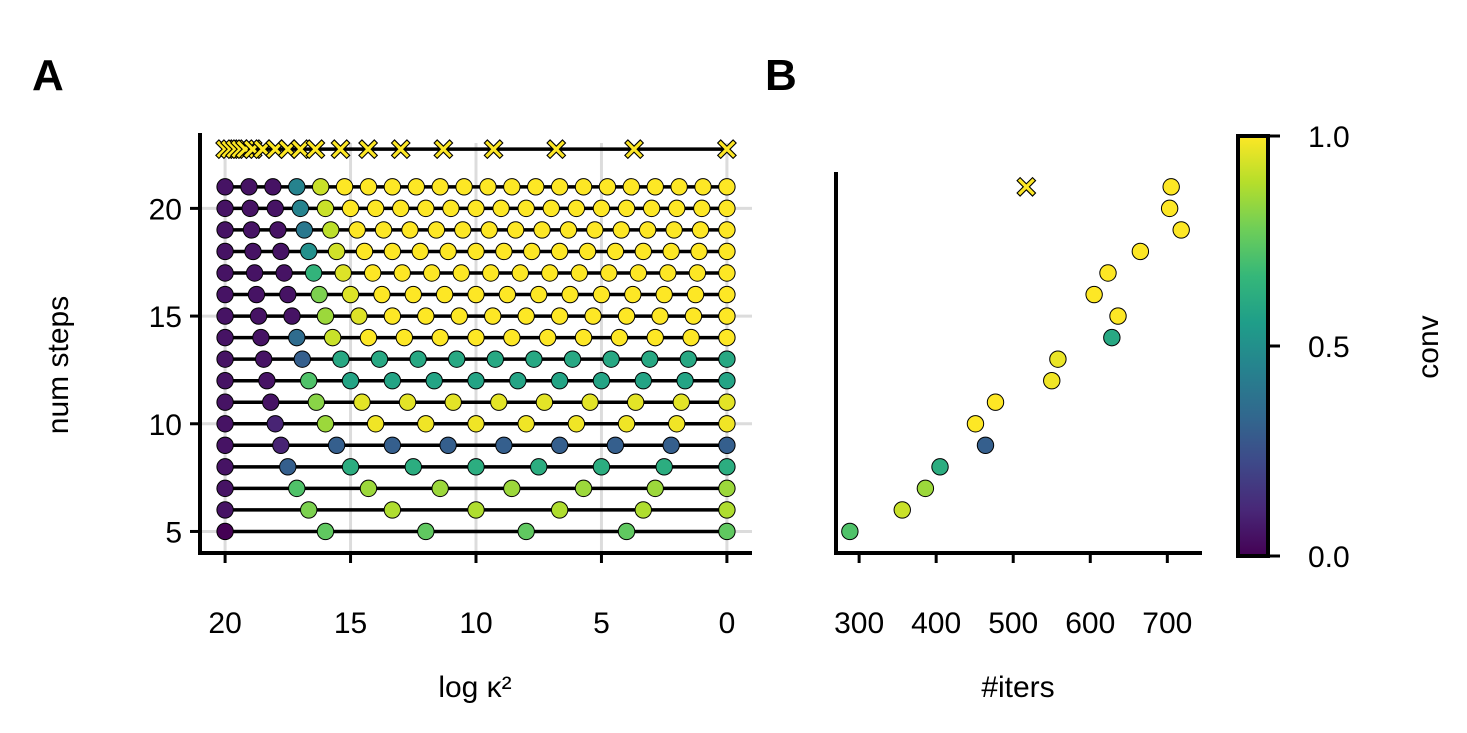  Describe the element at coordinates (1329, 347) in the screenshot. I see `colorbar-tick-label: 0.5` at that location.